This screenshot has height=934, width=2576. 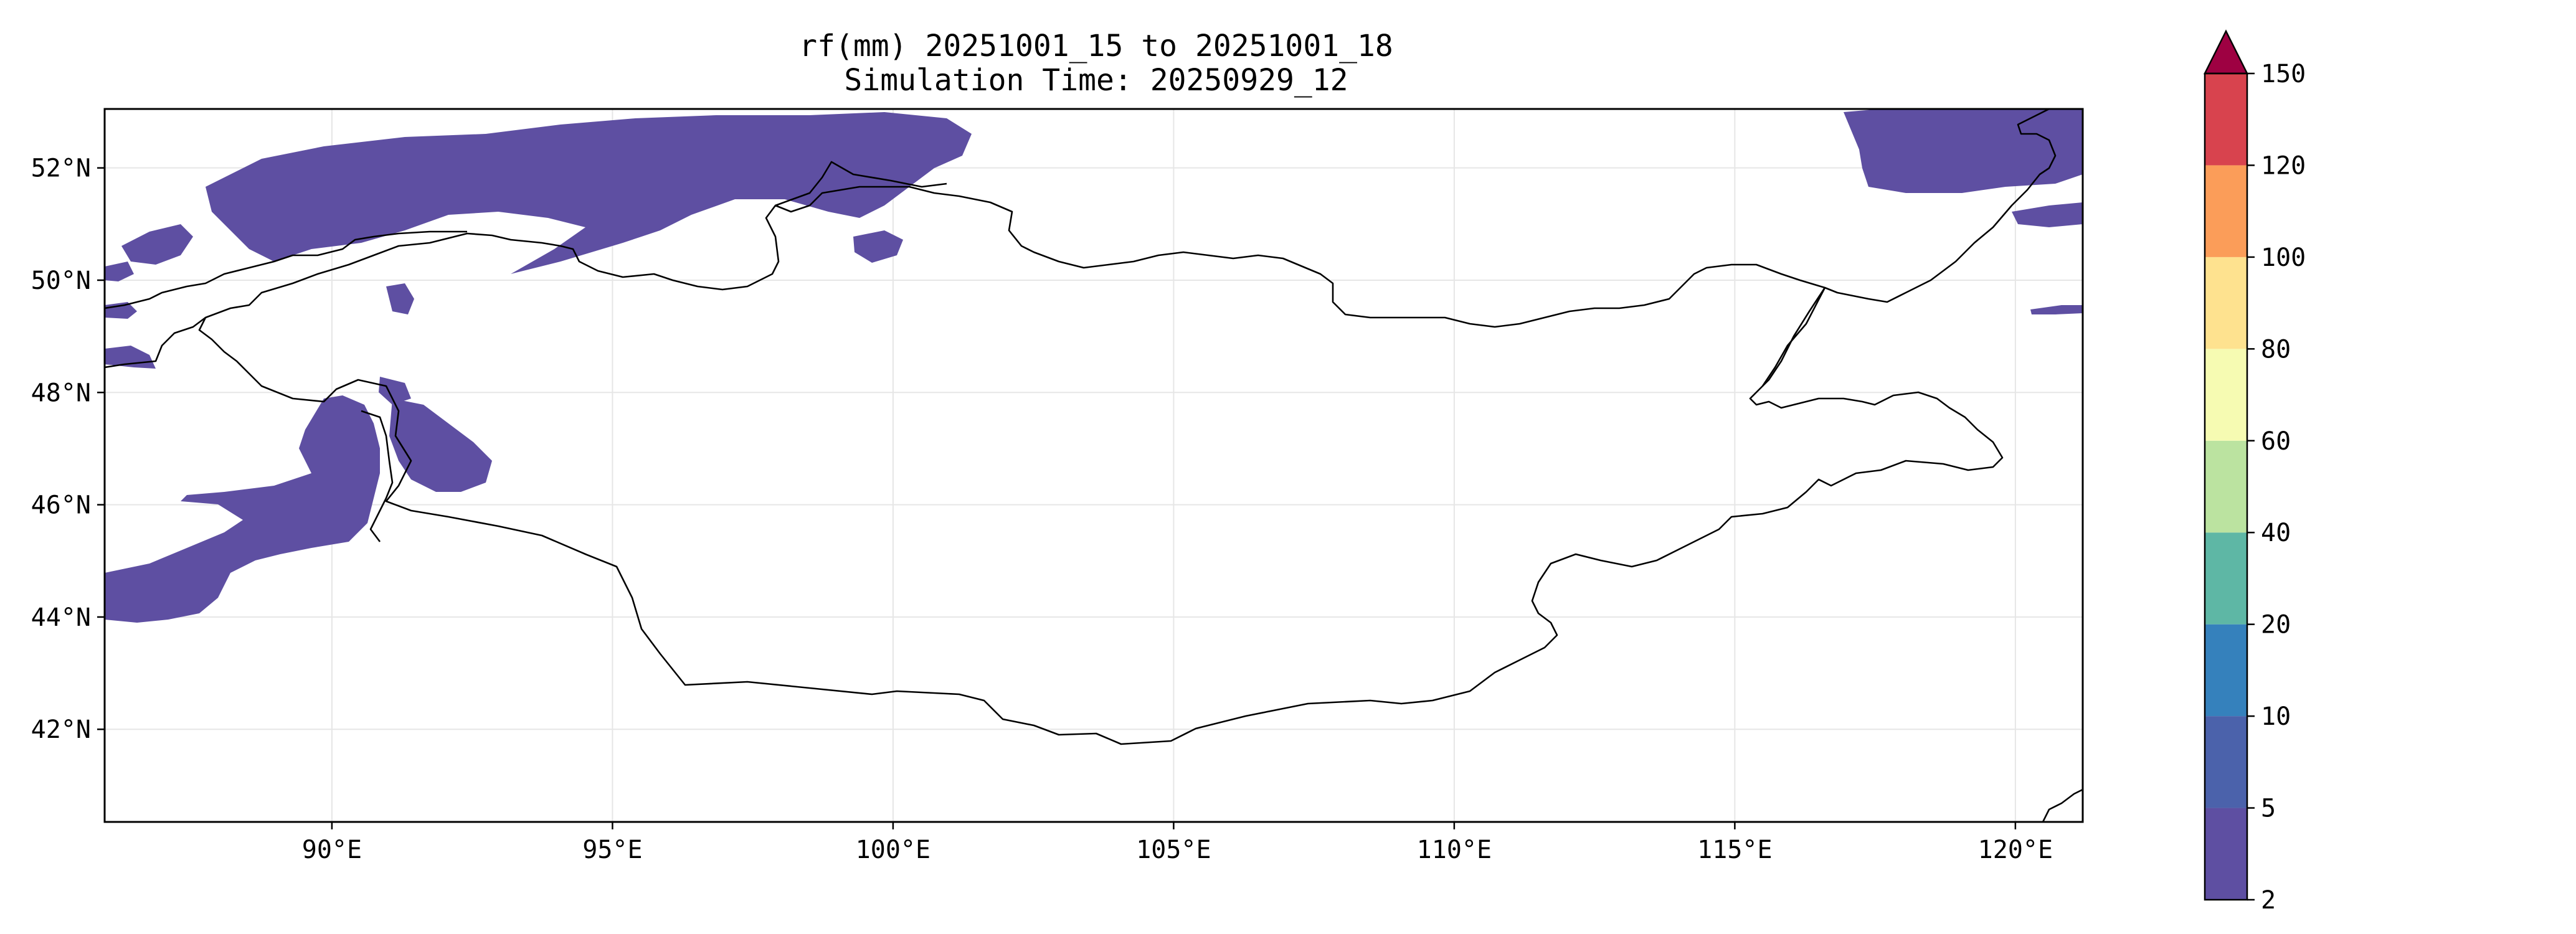 I want to click on map-title-line2: Simulation Time: 20250929_12, so click(x=1096, y=80).